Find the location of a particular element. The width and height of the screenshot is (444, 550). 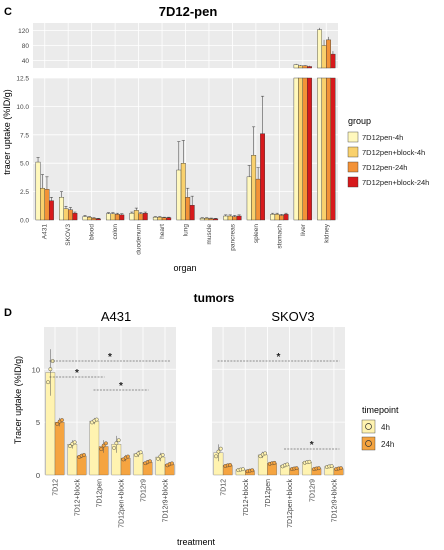

y-tick-label: 10 is located at coordinates (36, 369).